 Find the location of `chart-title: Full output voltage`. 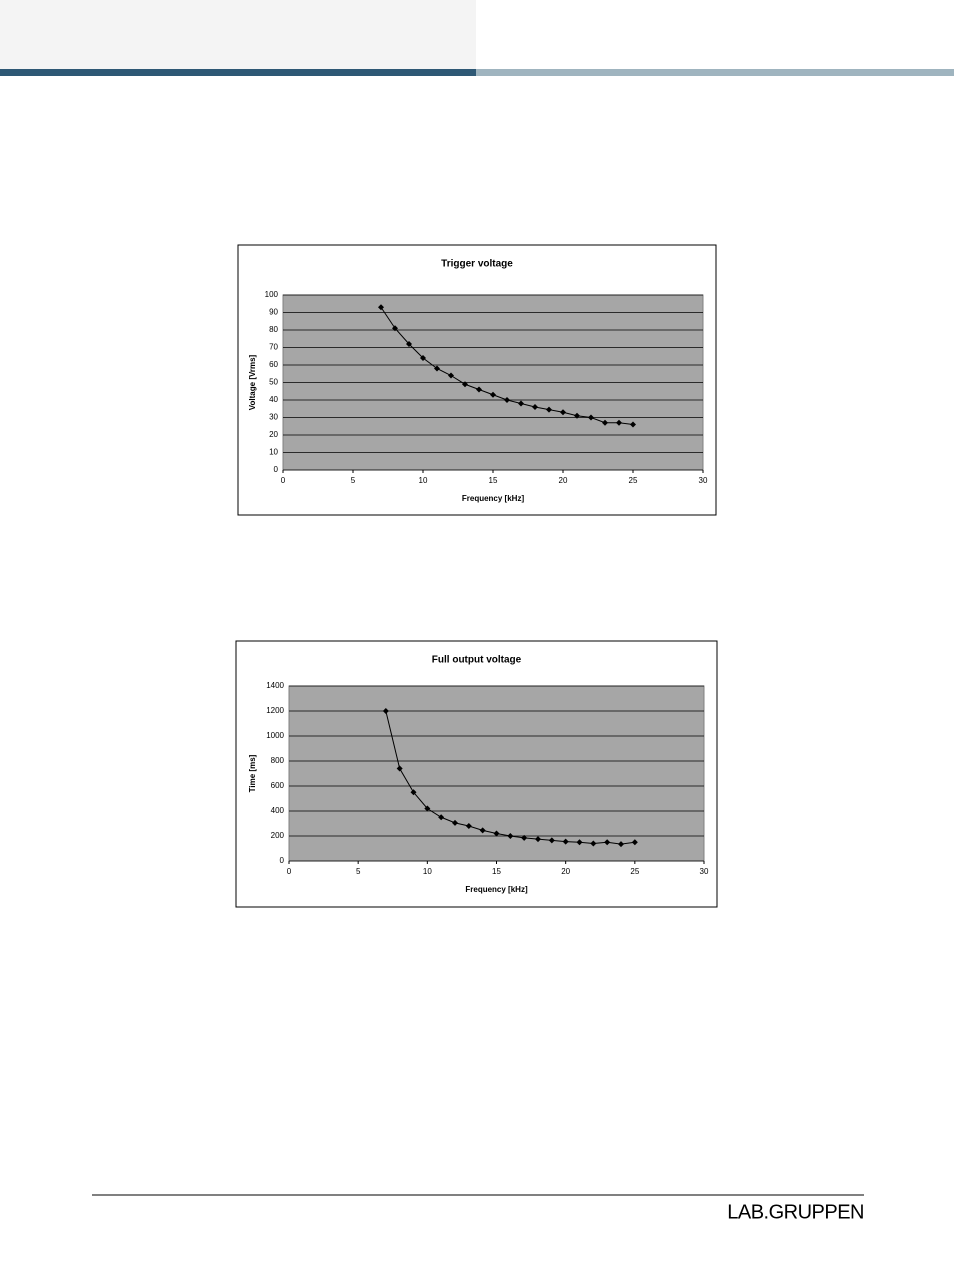

chart-title: Full output voltage is located at coordinates (477, 660).